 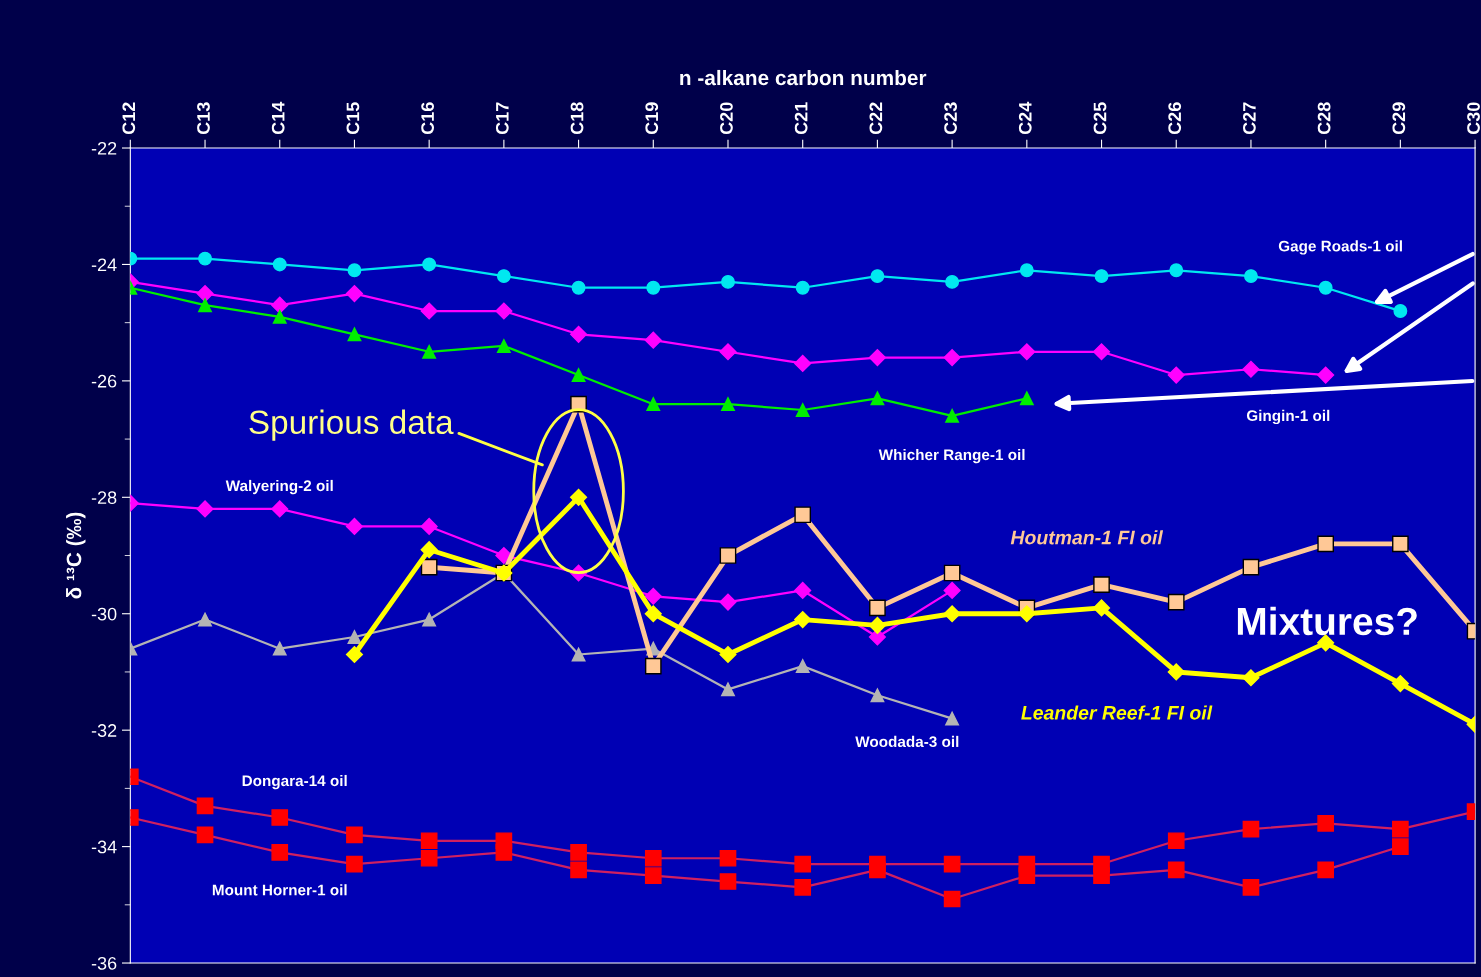 What do you see at coordinates (1288, 417) in the screenshot?
I see `series-label: Gingin-1 oil` at bounding box center [1288, 417].